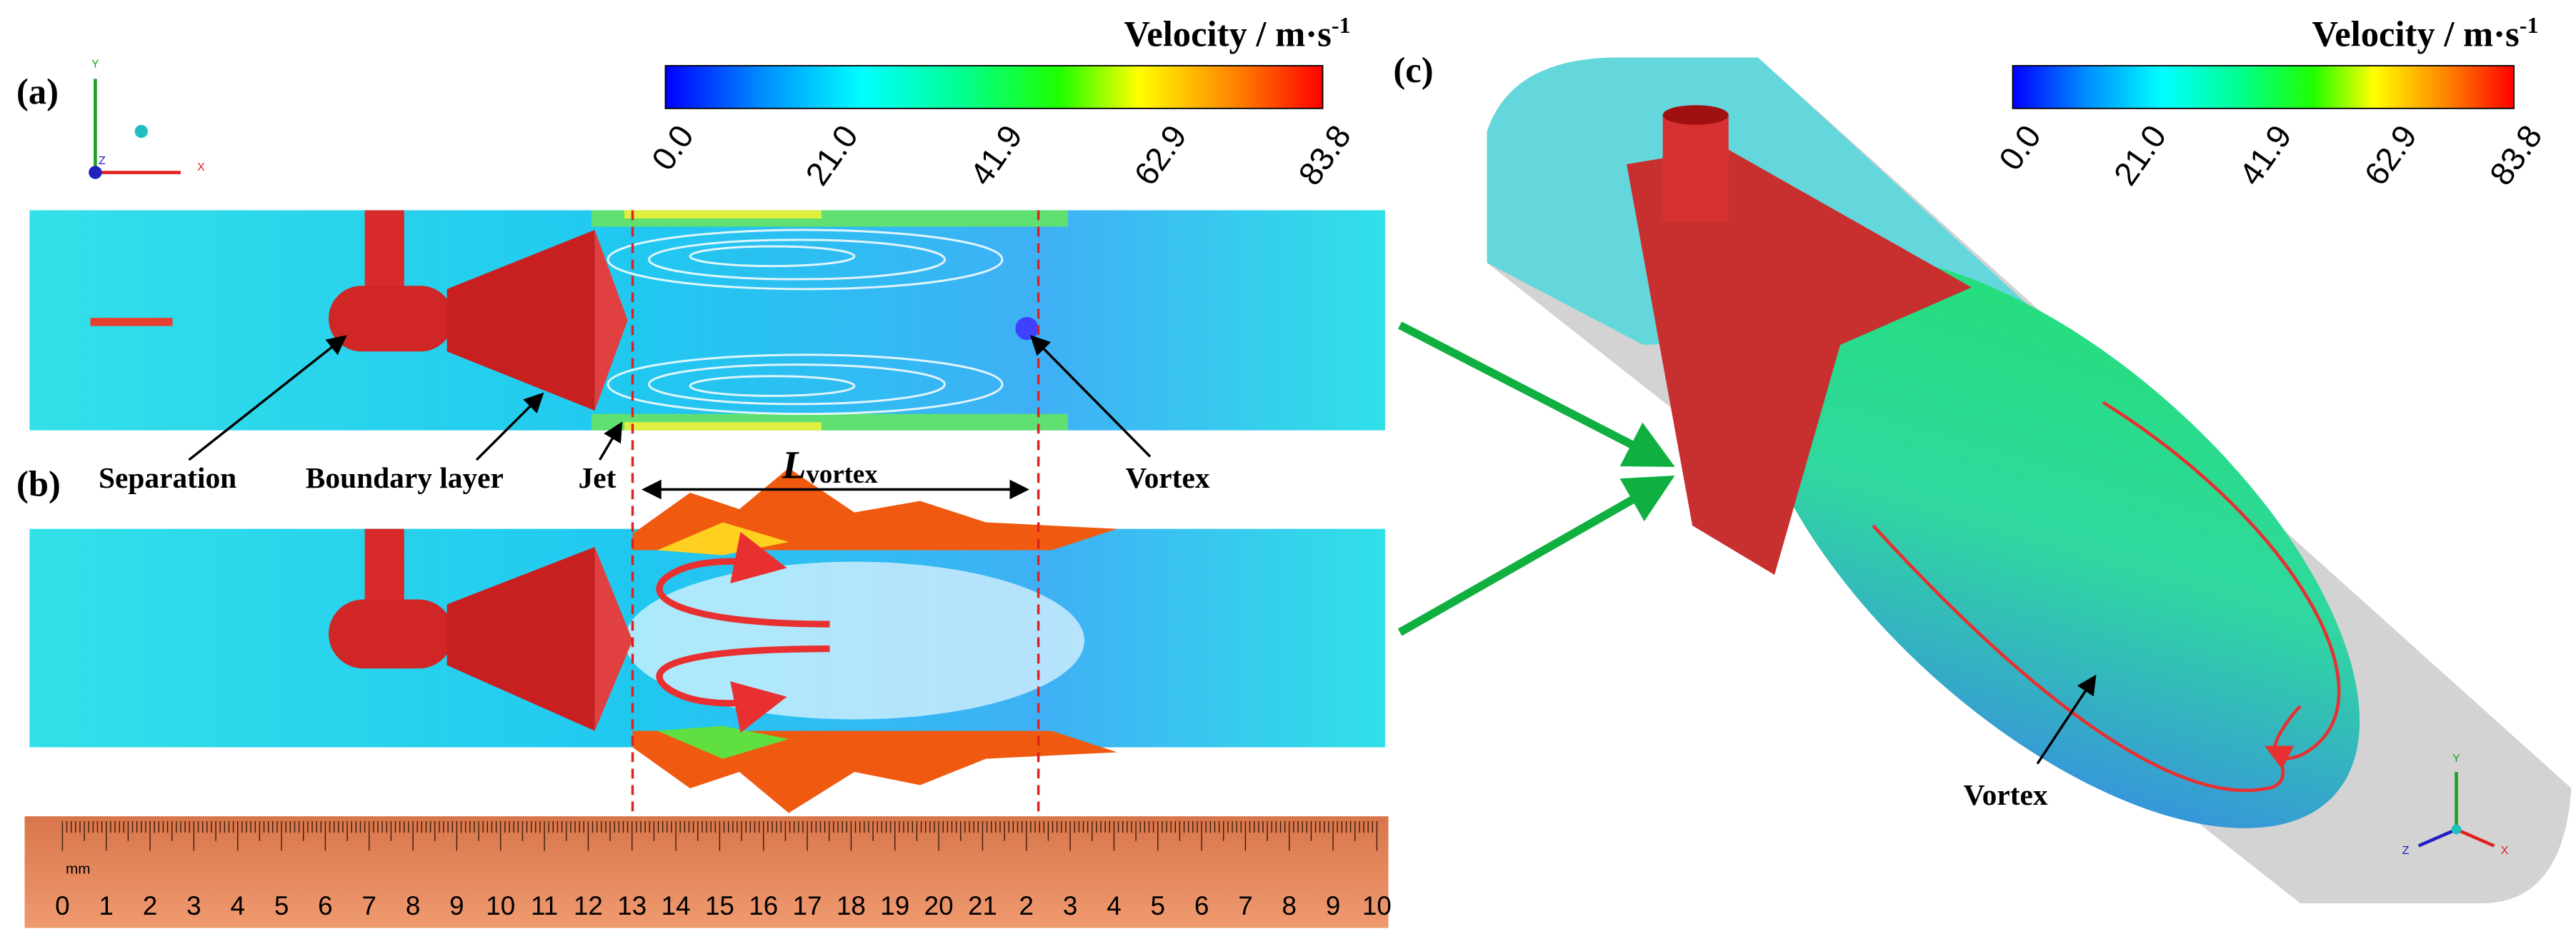  I want to click on annotation: Lvortex, so click(830, 465).